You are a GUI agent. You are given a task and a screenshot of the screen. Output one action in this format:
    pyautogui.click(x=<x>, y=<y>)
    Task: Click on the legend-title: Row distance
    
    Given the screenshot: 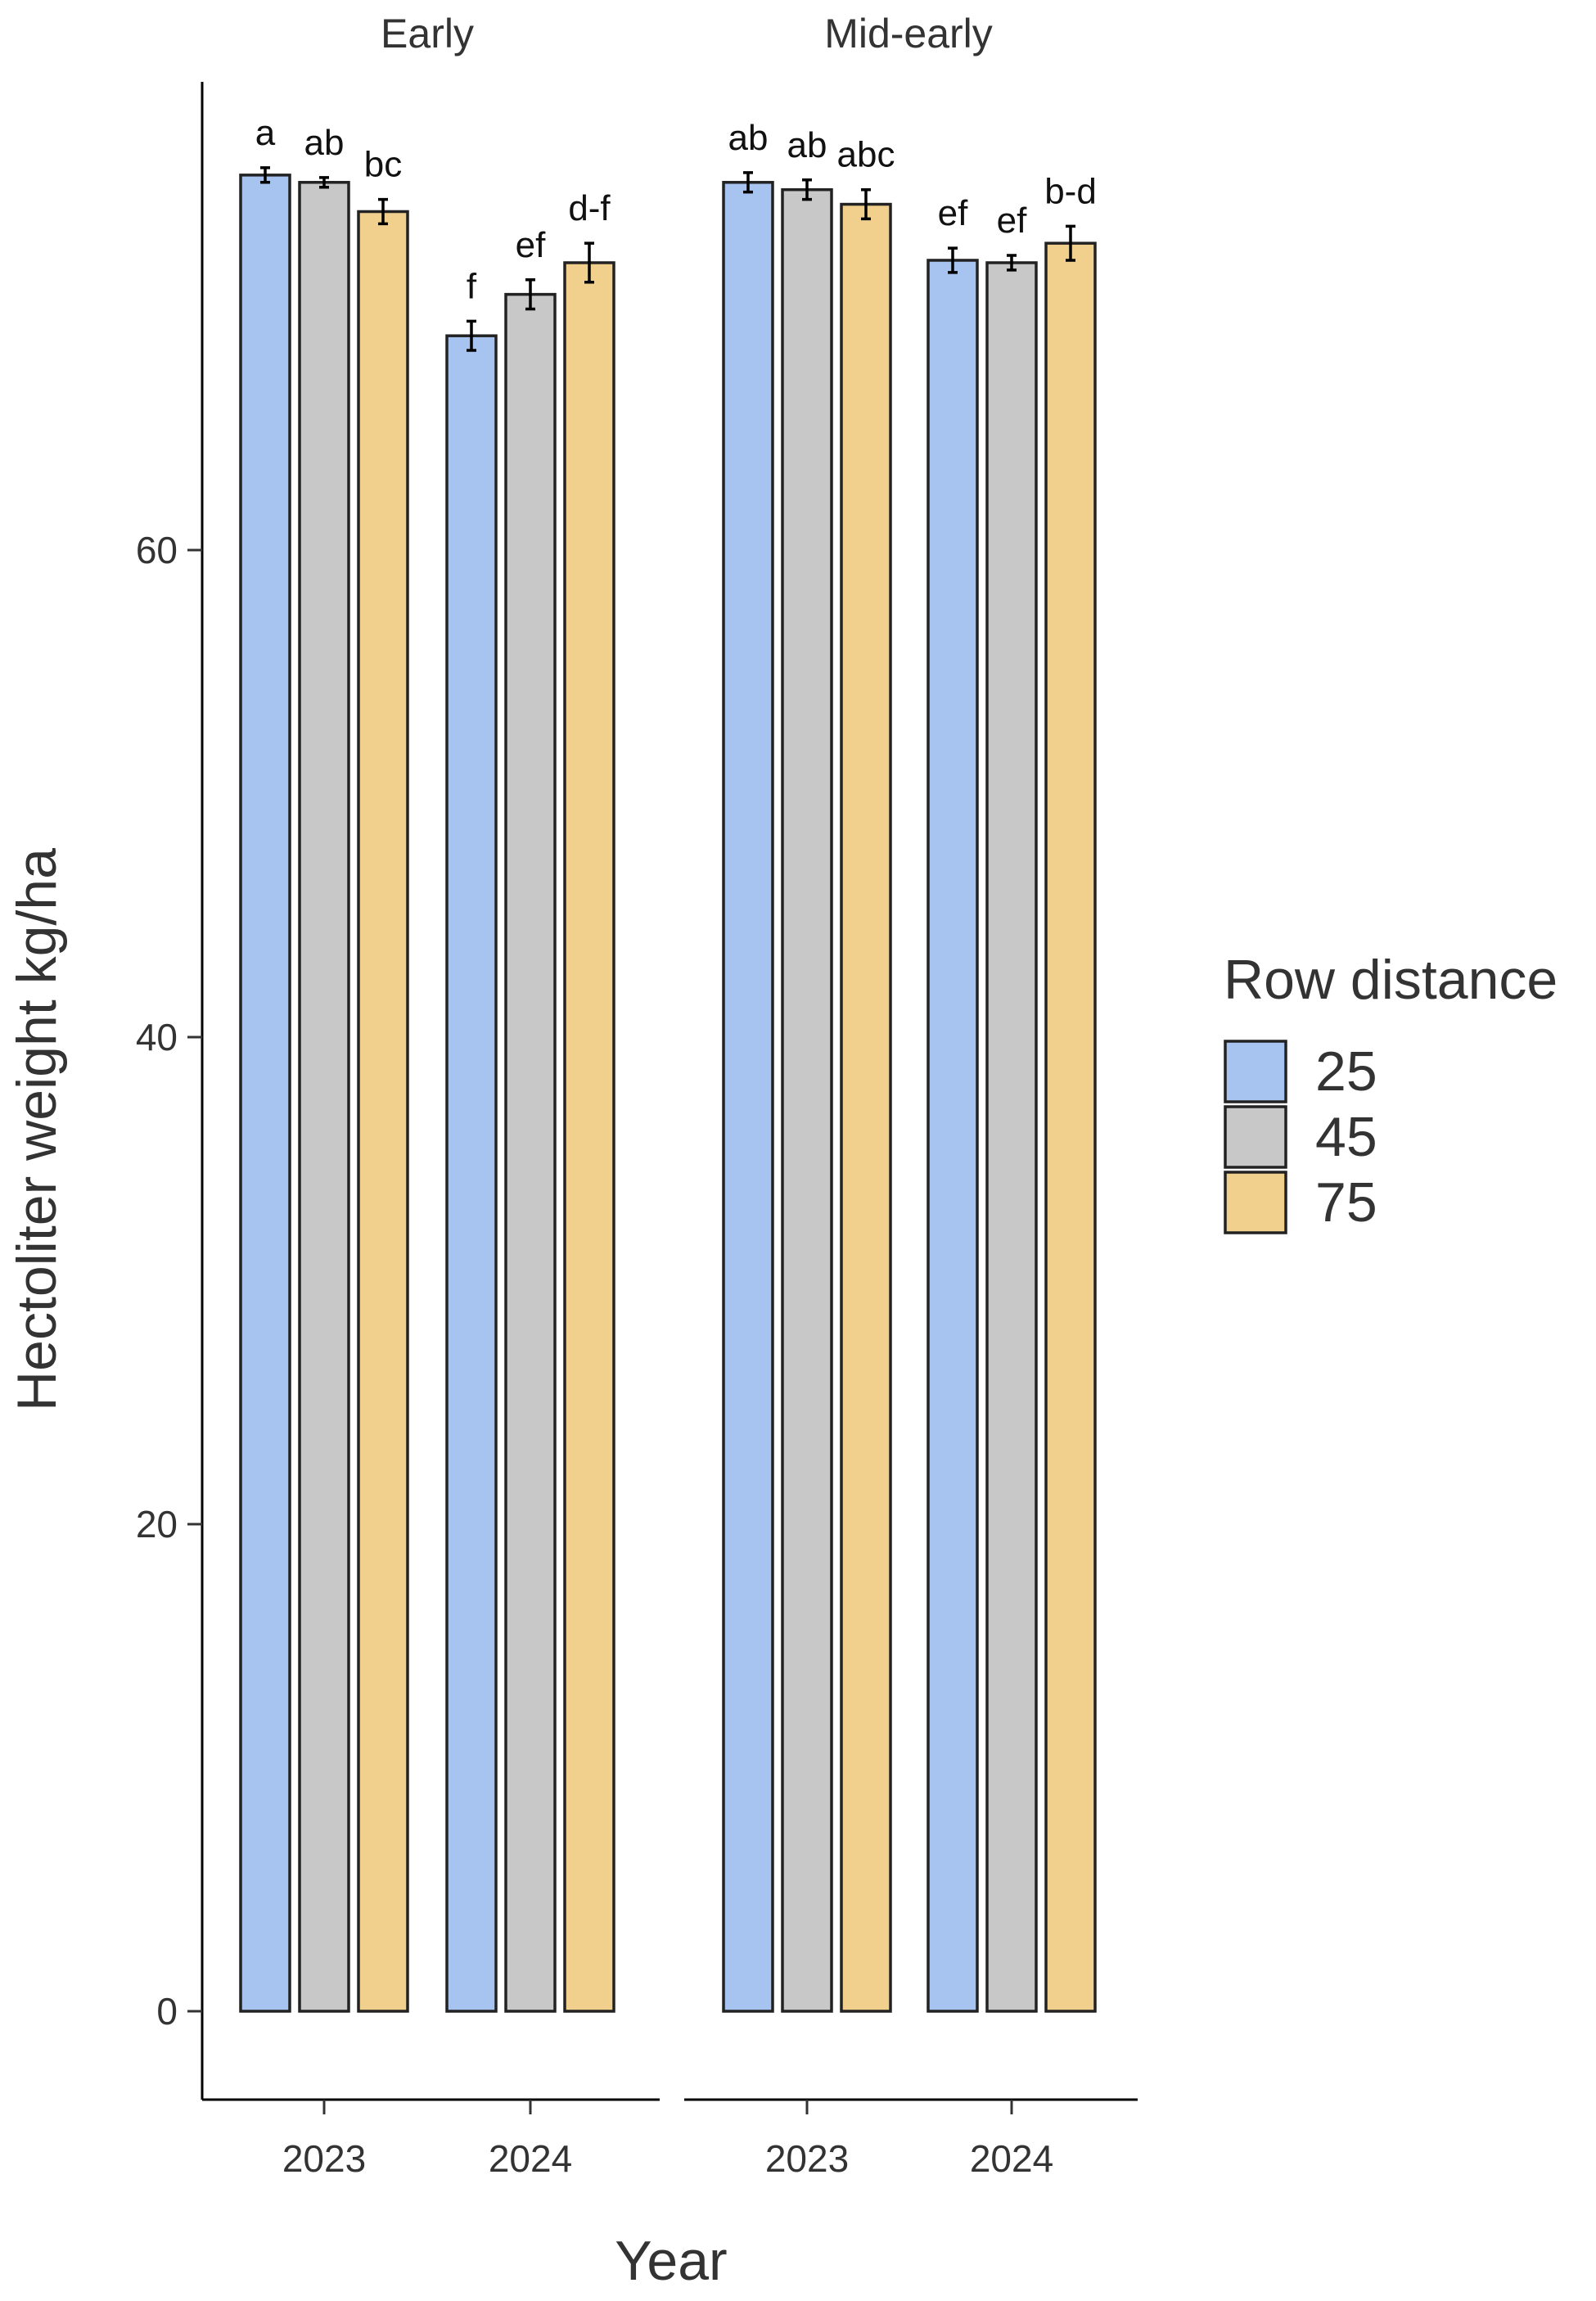 What is the action you would take?
    pyautogui.click(x=1391, y=980)
    